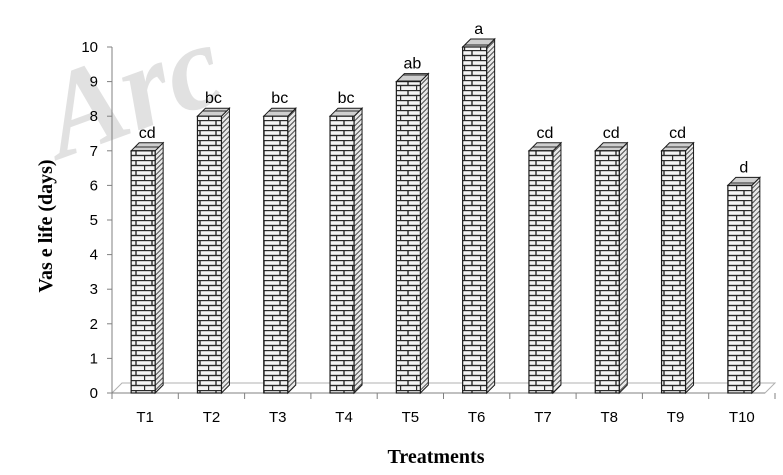 The width and height of the screenshot is (783, 475). I want to click on y-tick-label: 0, so click(94, 393).